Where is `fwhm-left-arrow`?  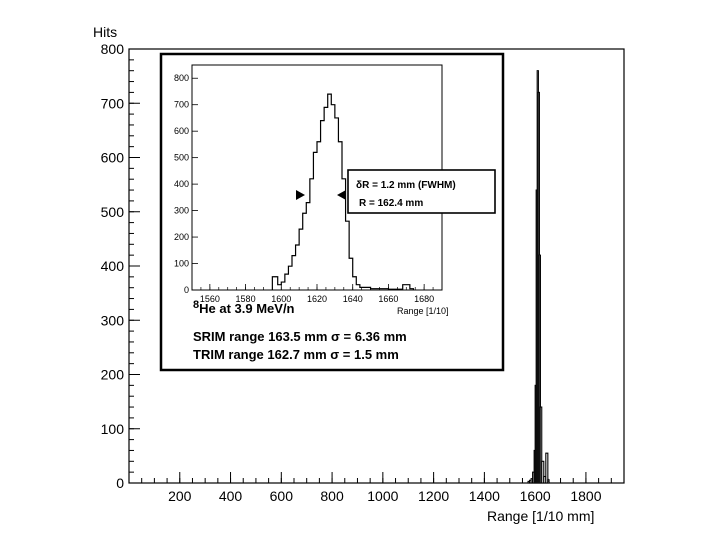
fwhm-left-arrow is located at coordinates (300, 195).